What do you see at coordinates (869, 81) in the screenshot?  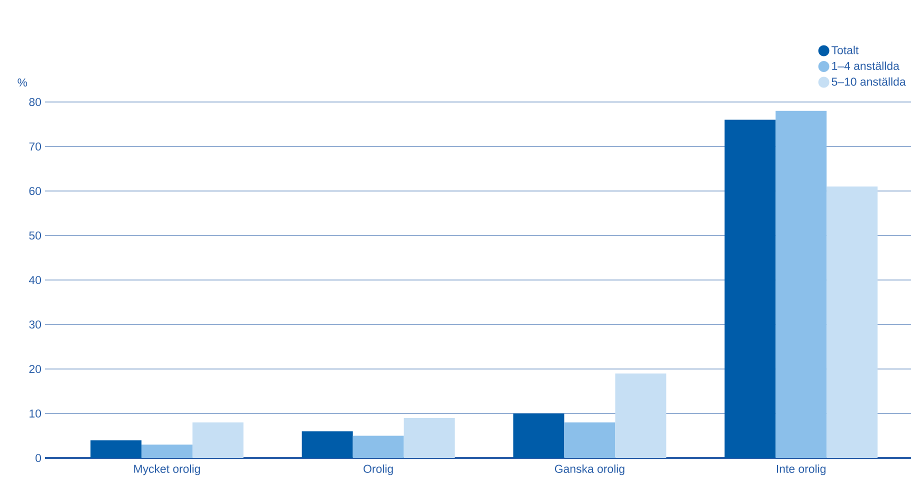 I see `legend-label: 5–10 anställda` at bounding box center [869, 81].